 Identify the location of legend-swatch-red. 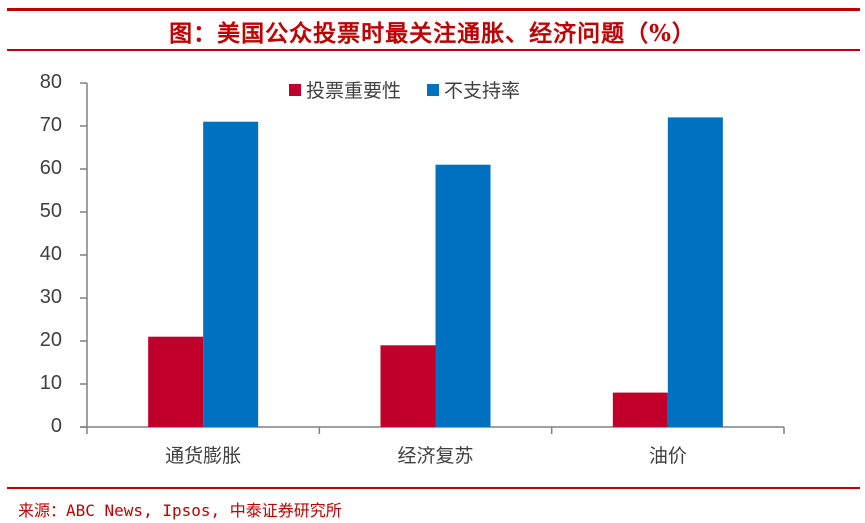
(295, 89).